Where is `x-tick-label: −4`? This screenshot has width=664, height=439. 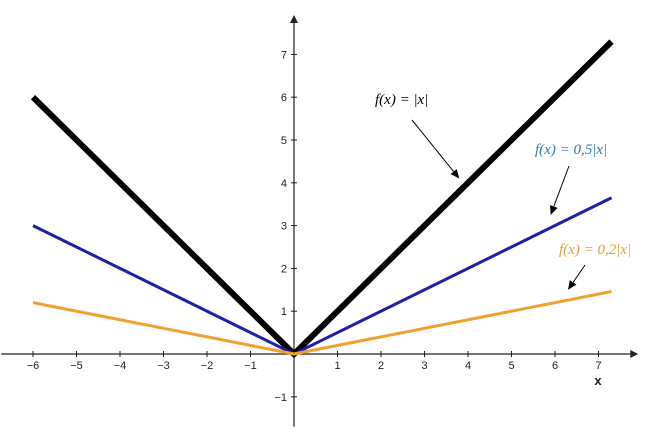 x-tick-label: −4 is located at coordinates (120, 366).